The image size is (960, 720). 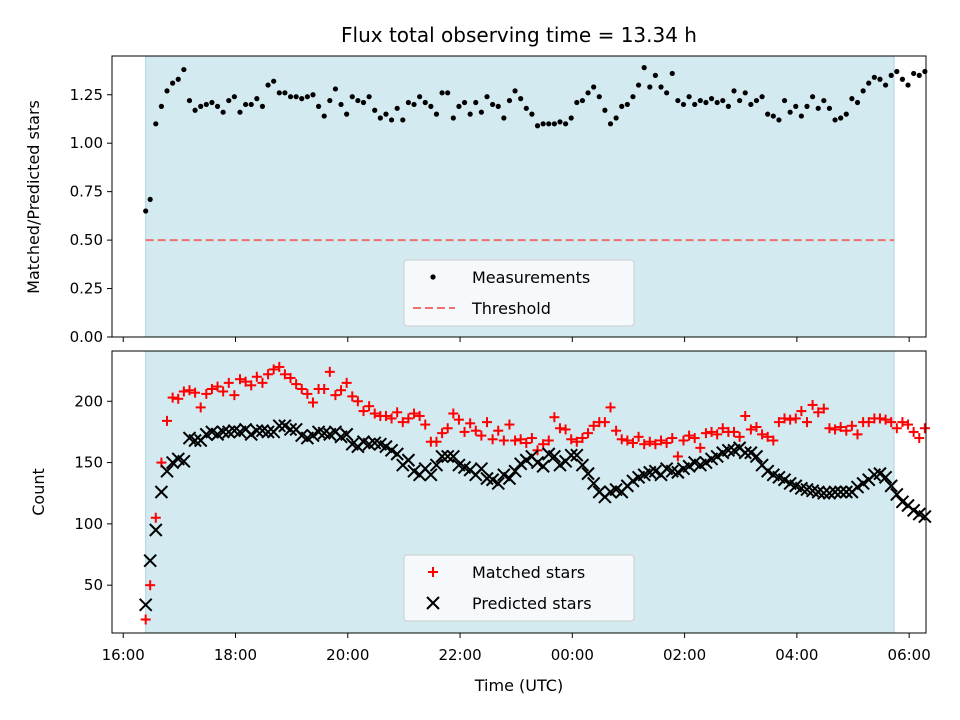 What do you see at coordinates (532, 603) in the screenshot?
I see `legend-predicted-label: Predicted stars` at bounding box center [532, 603].